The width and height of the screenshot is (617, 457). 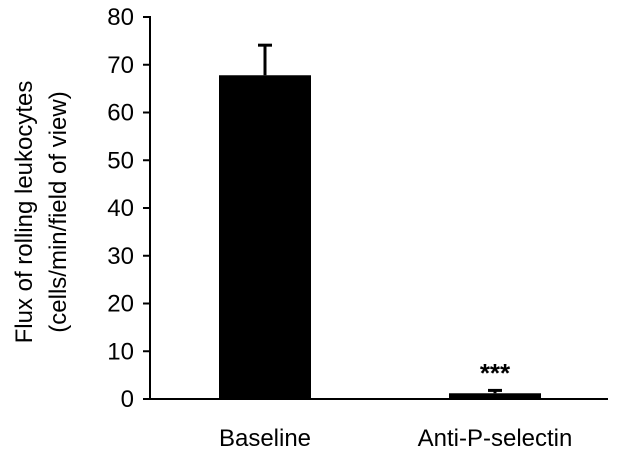 I want to click on significance-annotation: ***, so click(x=495, y=373).